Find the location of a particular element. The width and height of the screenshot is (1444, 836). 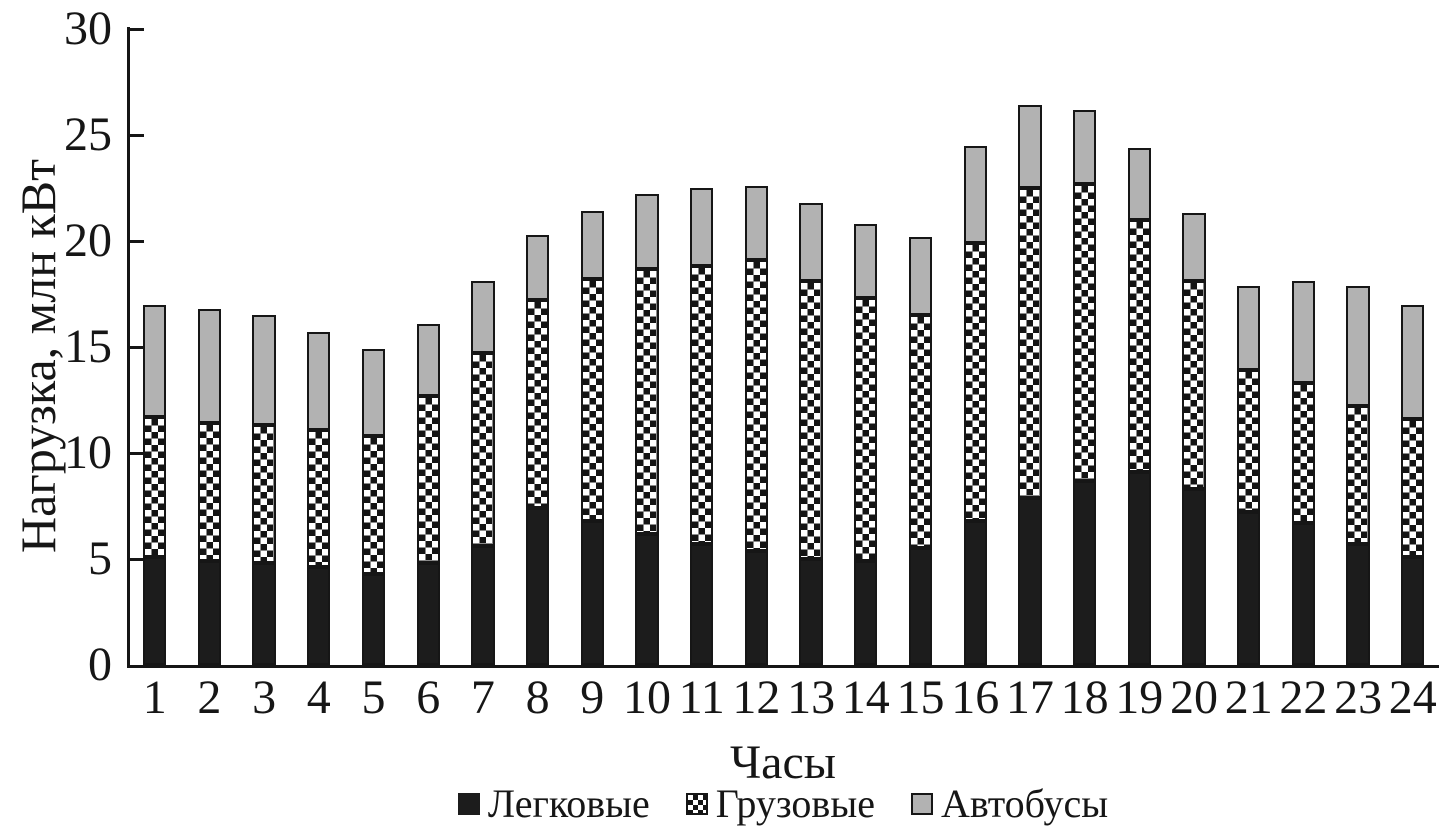

x-tick-label: 12 is located at coordinates (756, 697).